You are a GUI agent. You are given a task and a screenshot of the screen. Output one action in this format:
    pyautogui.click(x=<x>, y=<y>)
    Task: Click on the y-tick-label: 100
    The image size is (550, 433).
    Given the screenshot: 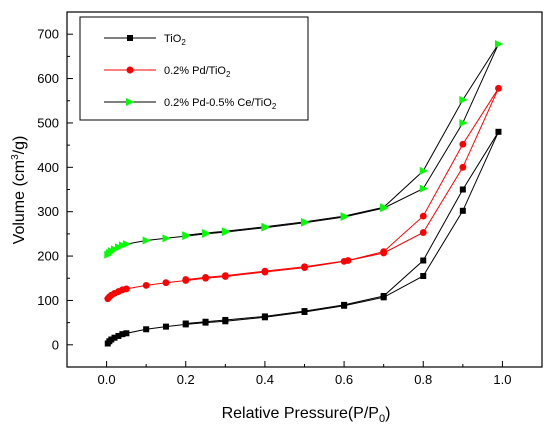 What is the action you would take?
    pyautogui.click(x=48, y=300)
    